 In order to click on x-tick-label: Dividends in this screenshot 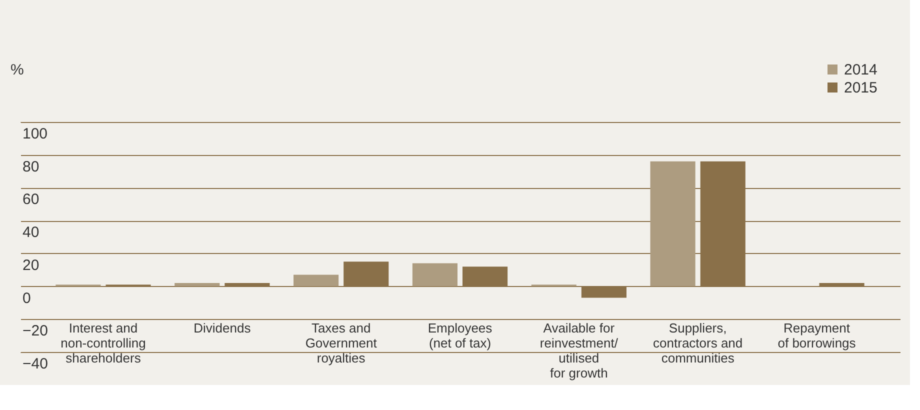, I will do `click(223, 328)`.